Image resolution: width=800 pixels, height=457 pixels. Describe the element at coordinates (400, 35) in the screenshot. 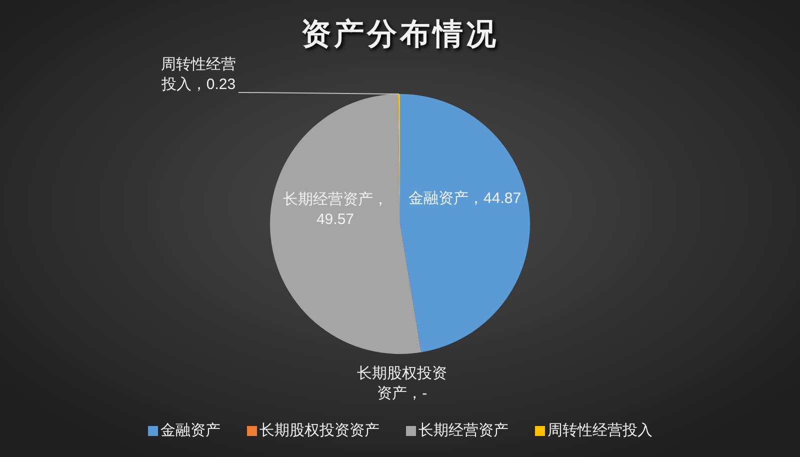

I see `chart-title: 资产分布情况` at that location.